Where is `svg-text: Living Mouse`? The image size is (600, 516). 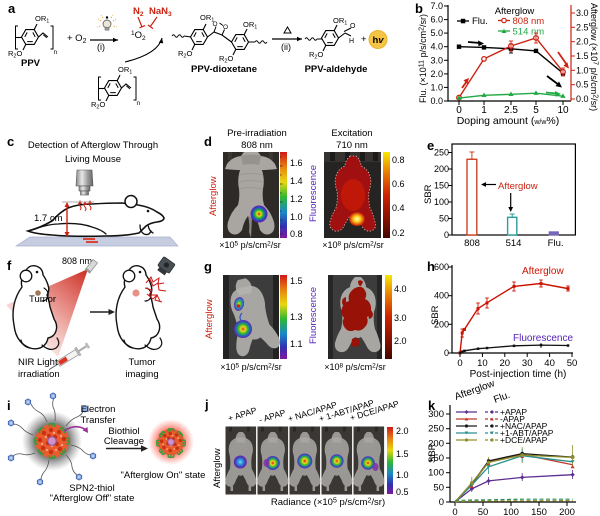
svg-text: Living Mouse is located at coordinates (93, 159).